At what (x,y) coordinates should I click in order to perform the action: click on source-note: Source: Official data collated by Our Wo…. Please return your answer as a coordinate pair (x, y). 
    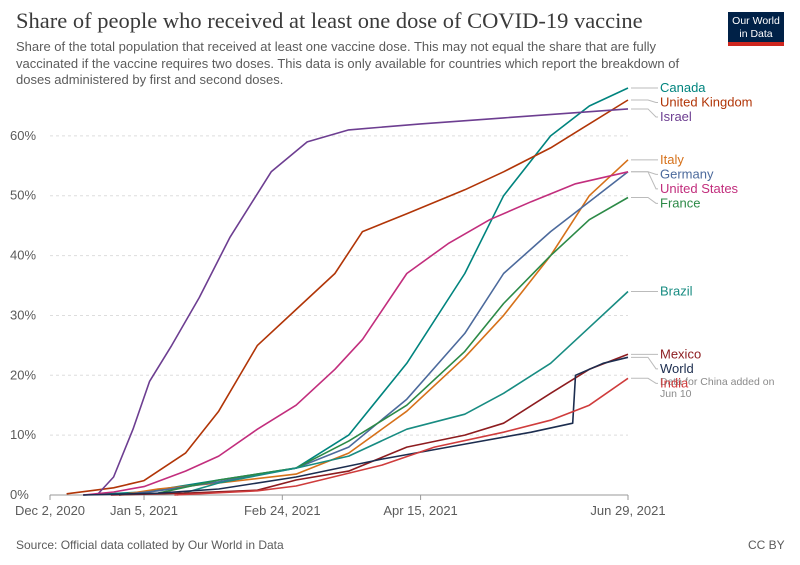
    Looking at the image, I should click on (150, 545).